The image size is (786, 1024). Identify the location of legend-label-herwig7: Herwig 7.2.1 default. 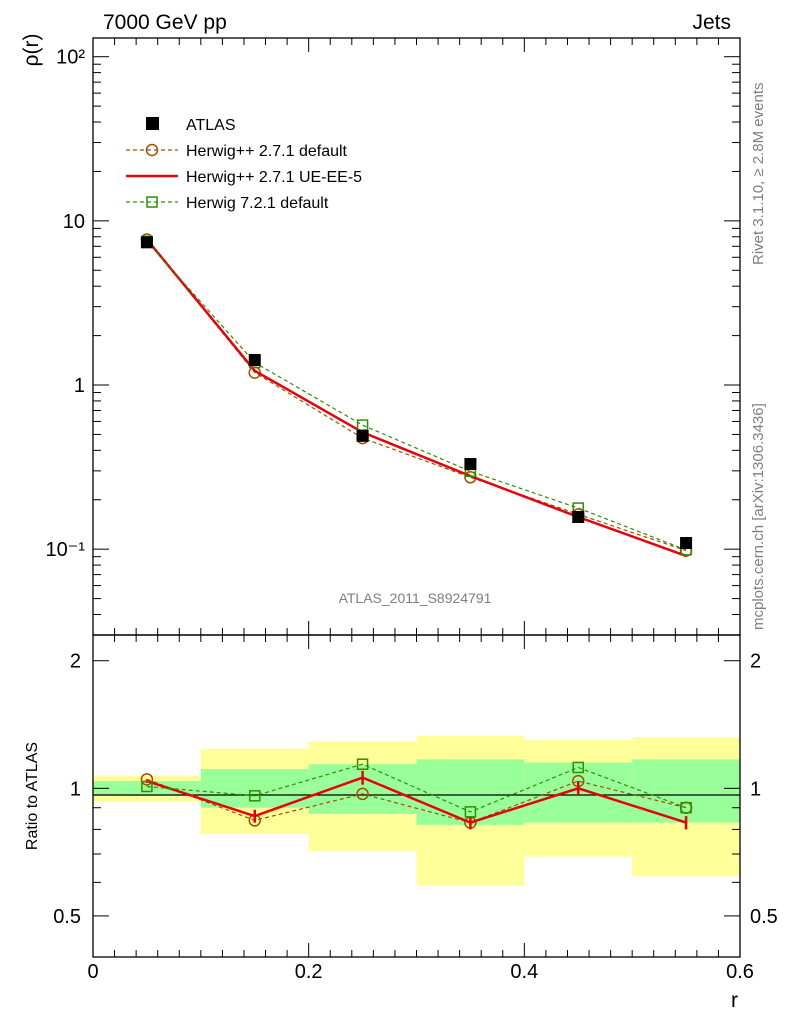
(257, 203).